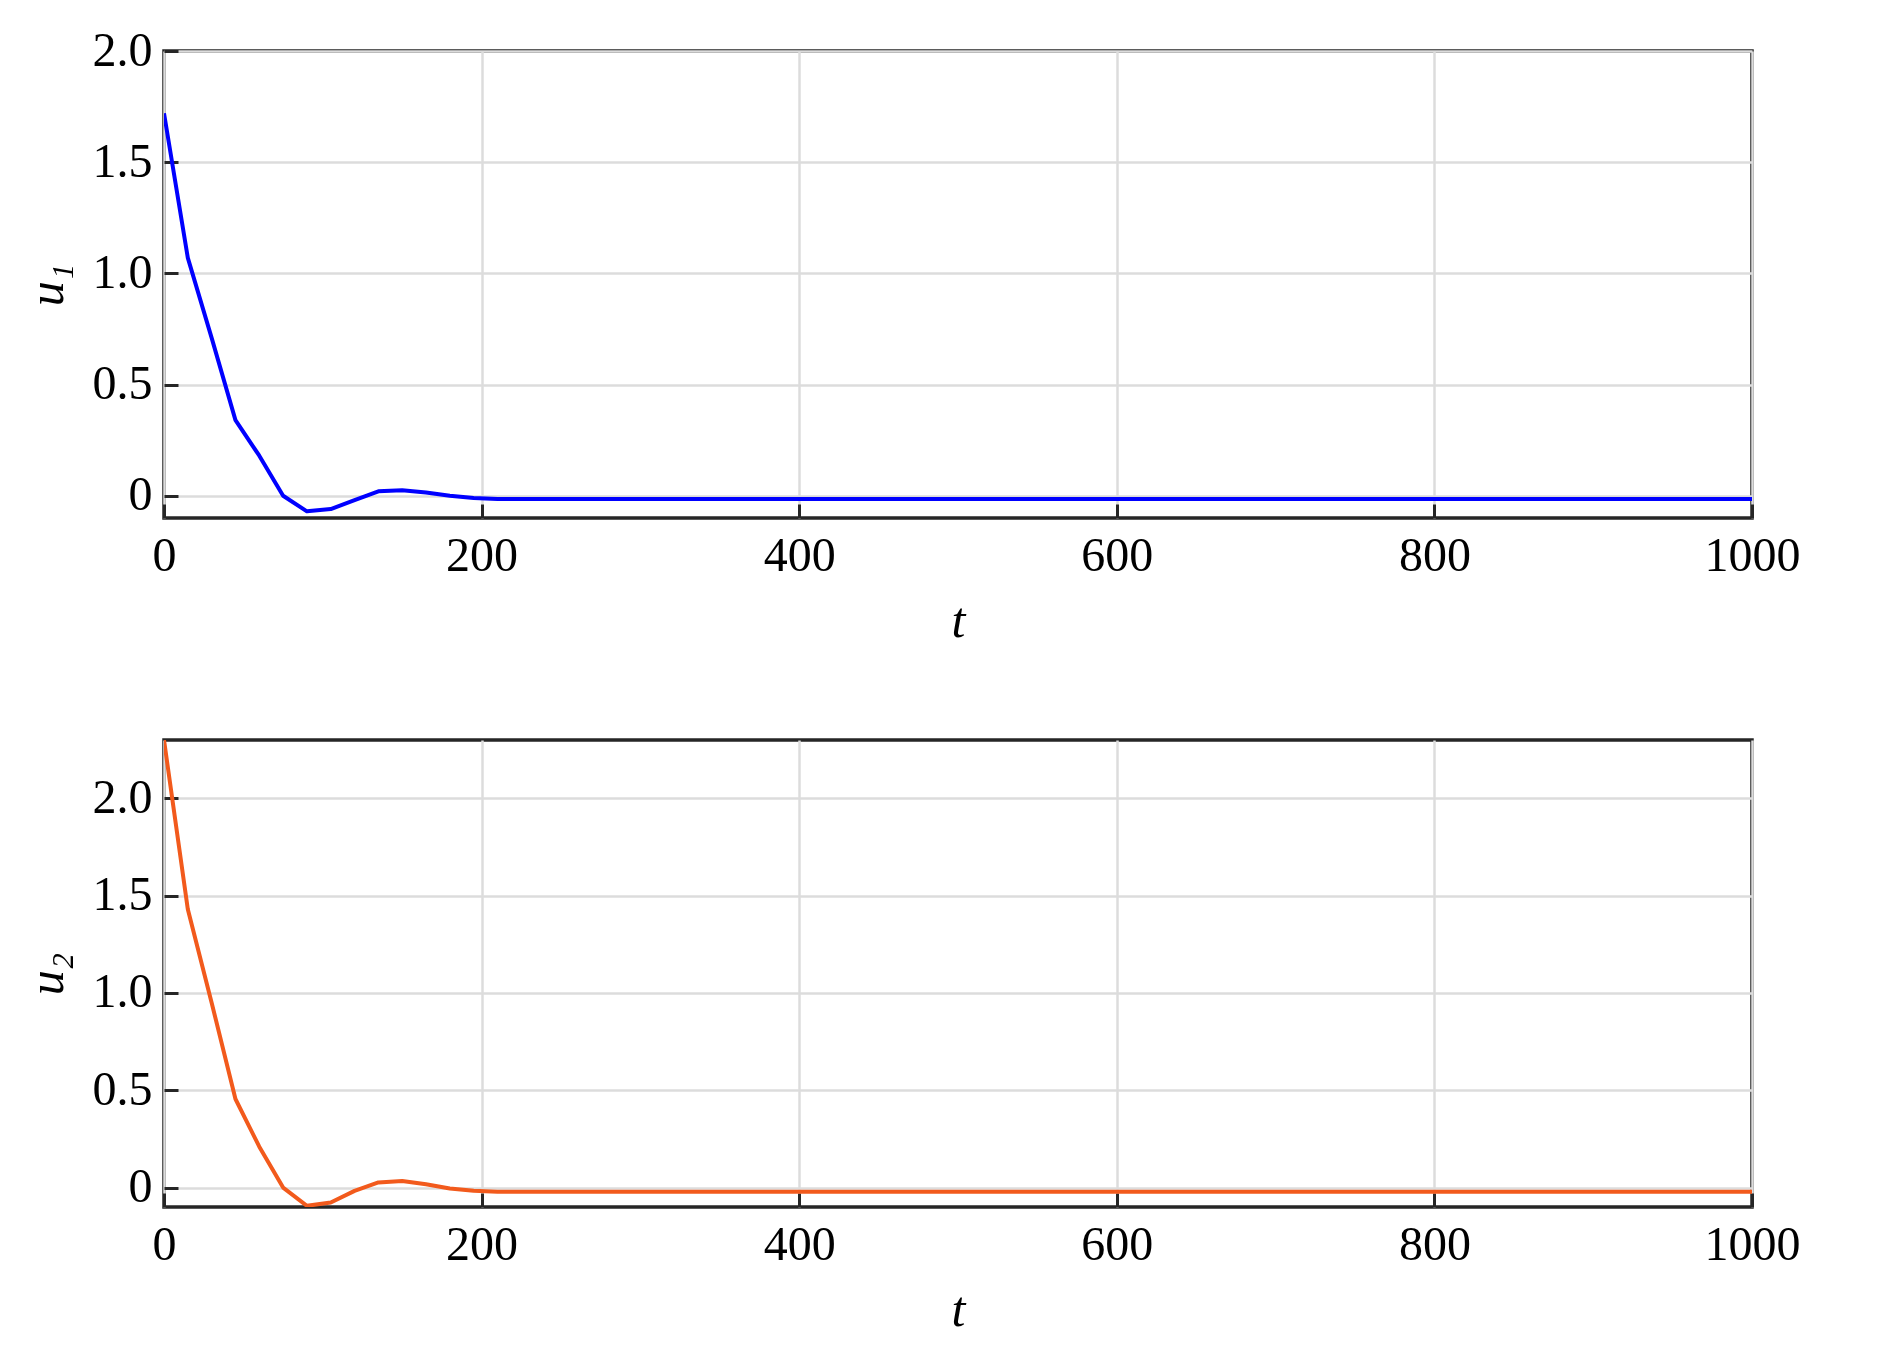  I want to click on y-axis-title: u₁, so click(45, 285).